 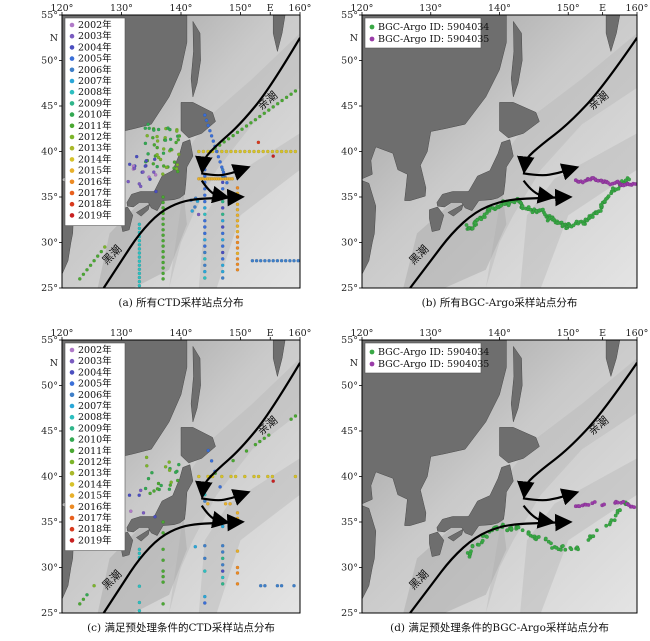 I want to click on lon-tick-label: 120°, so click(x=62, y=333).